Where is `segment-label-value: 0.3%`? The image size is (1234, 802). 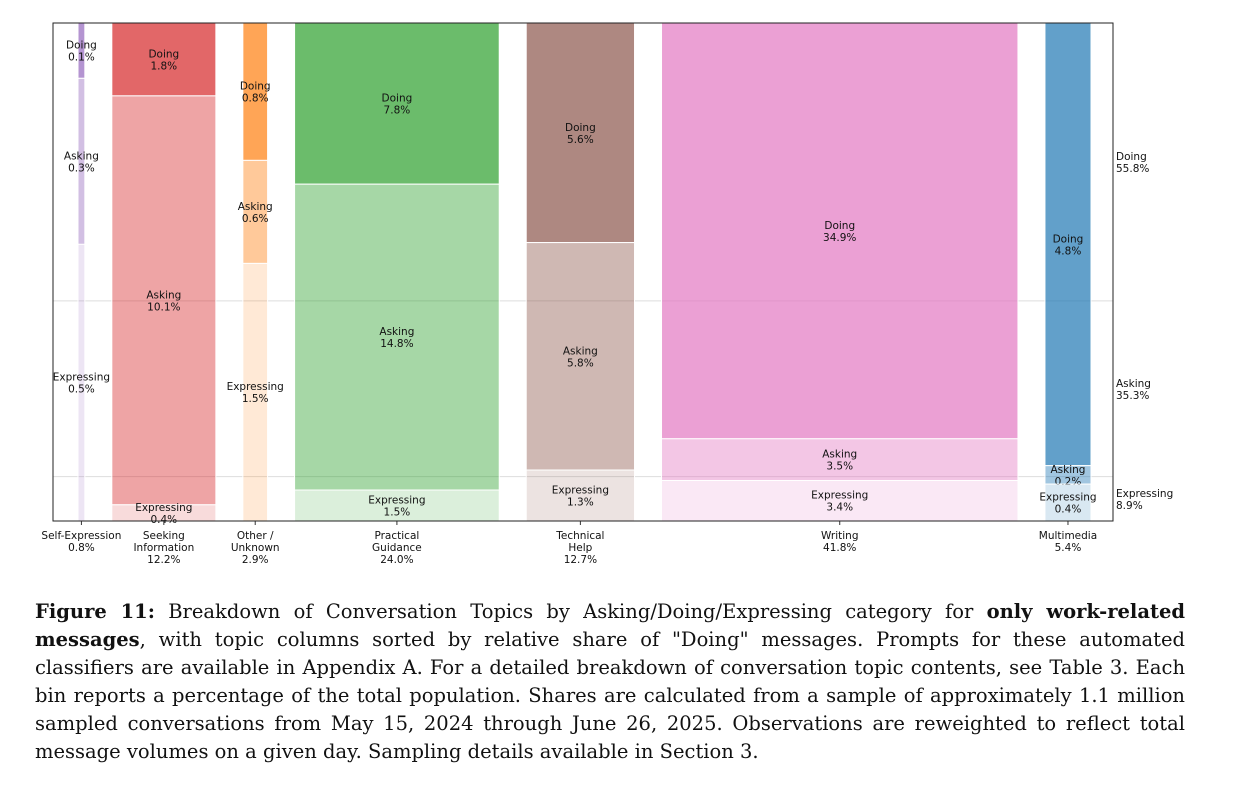
segment-label-value: 0.3% is located at coordinates (81, 168).